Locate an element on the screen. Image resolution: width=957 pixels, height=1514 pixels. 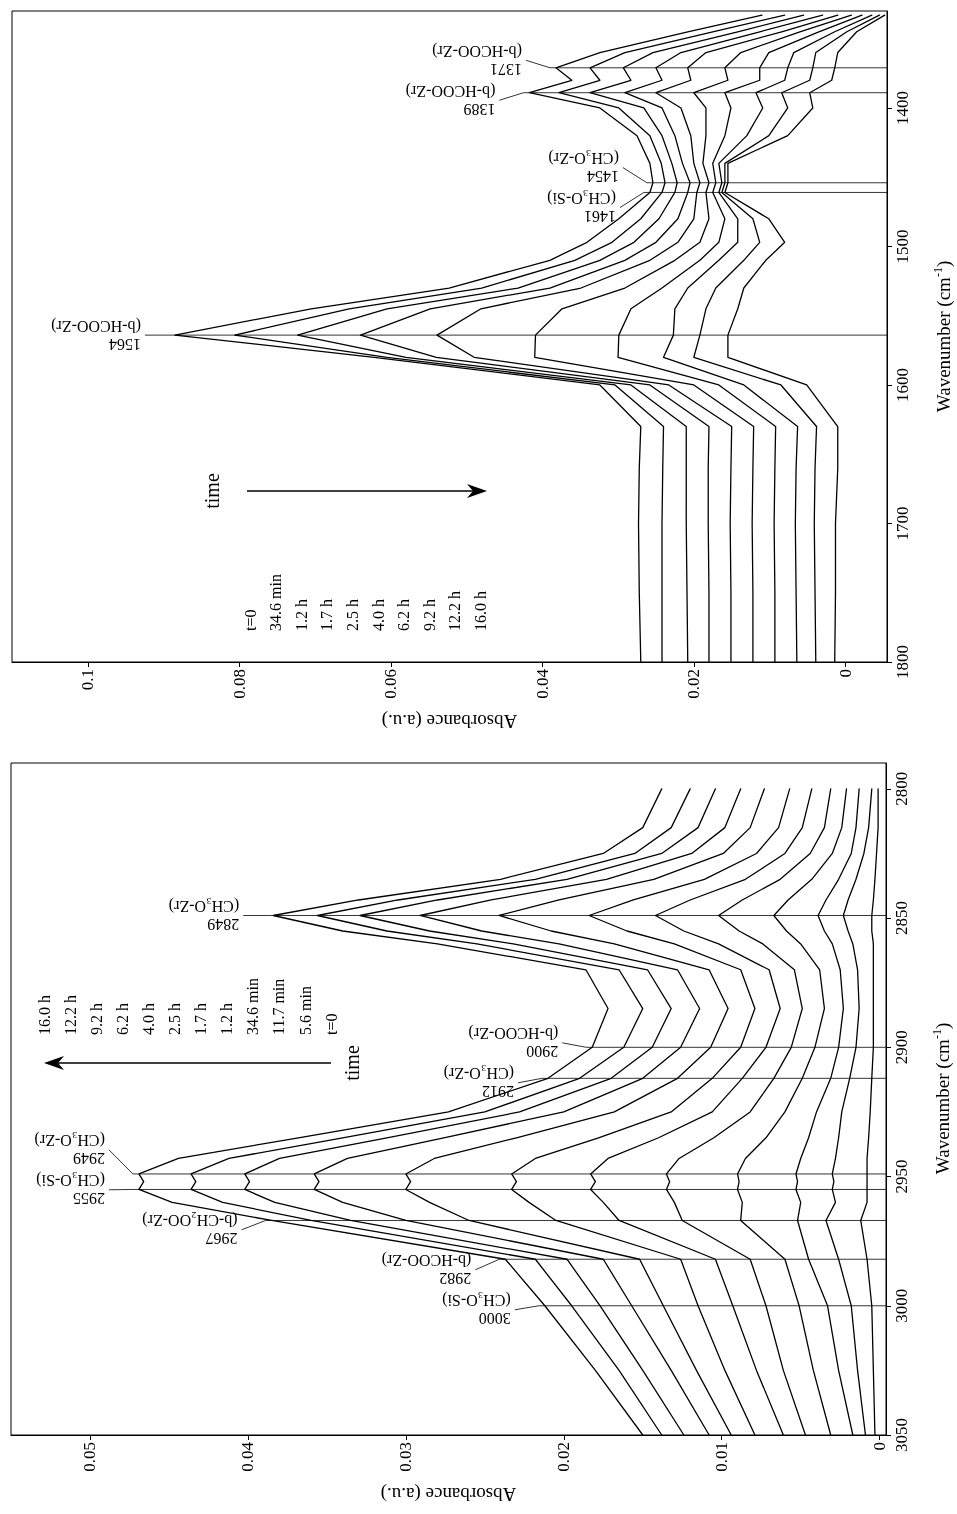
x-tick-label: 0.05 is located at coordinates (90, 1457).